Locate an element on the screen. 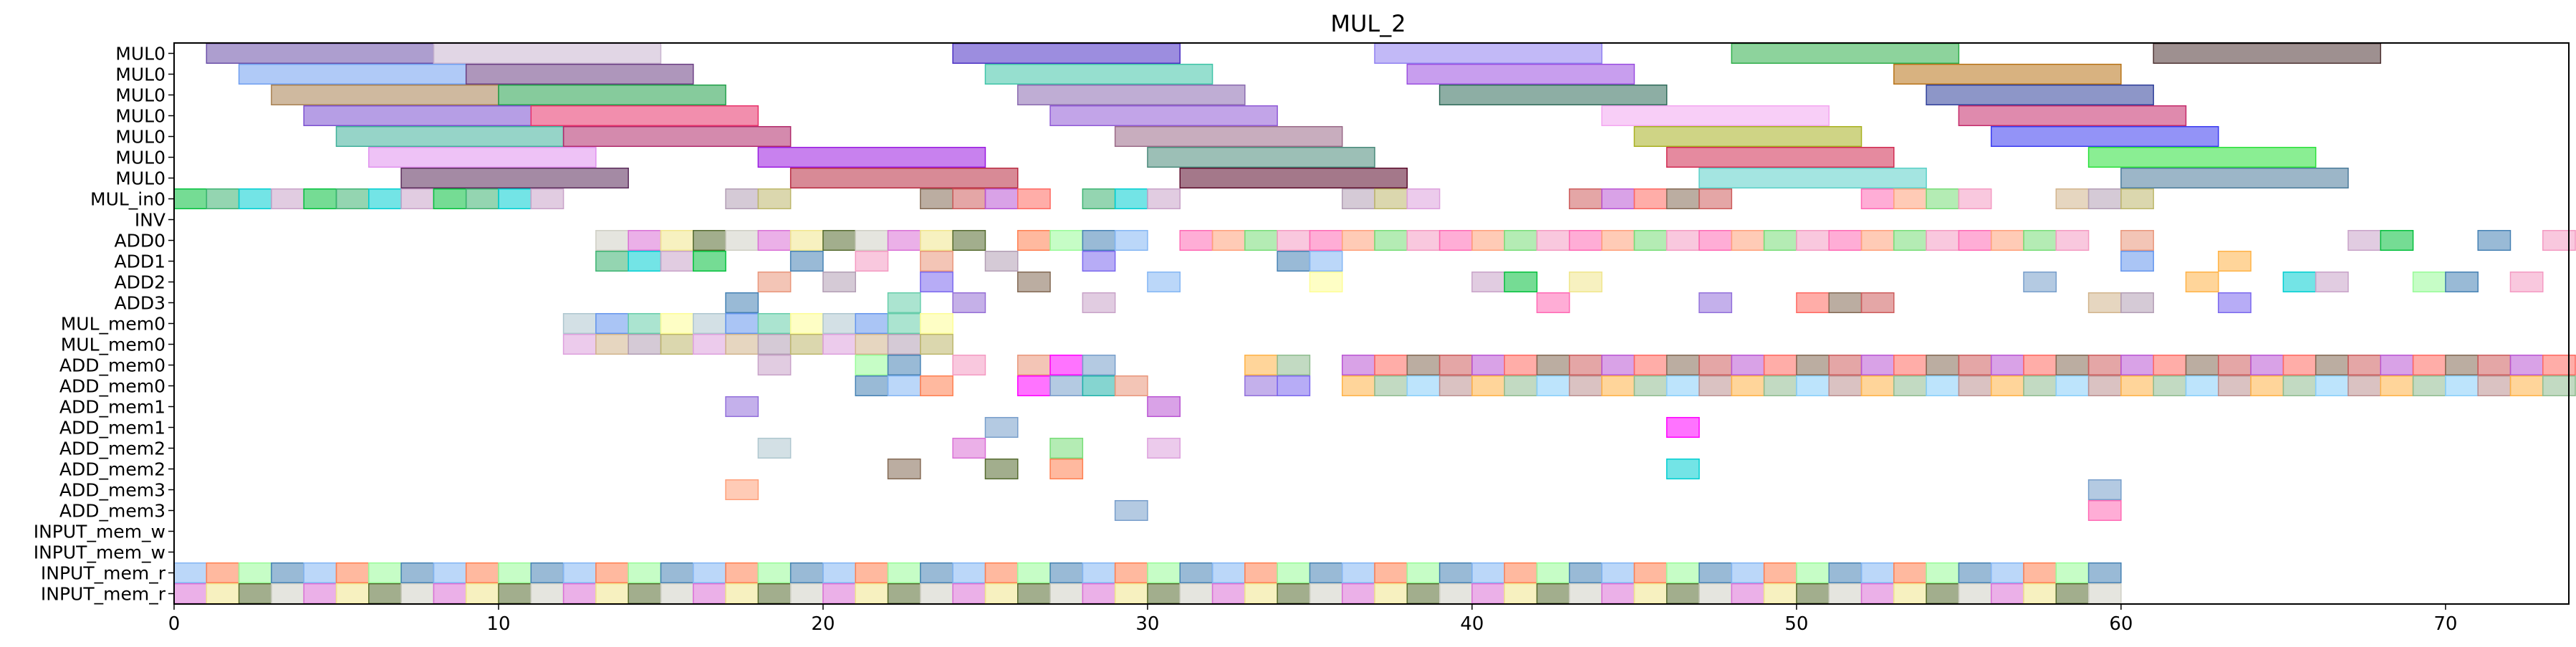 Image resolution: width=2576 pixels, height=647 pixels. y-tick-label: INV is located at coordinates (150, 220).